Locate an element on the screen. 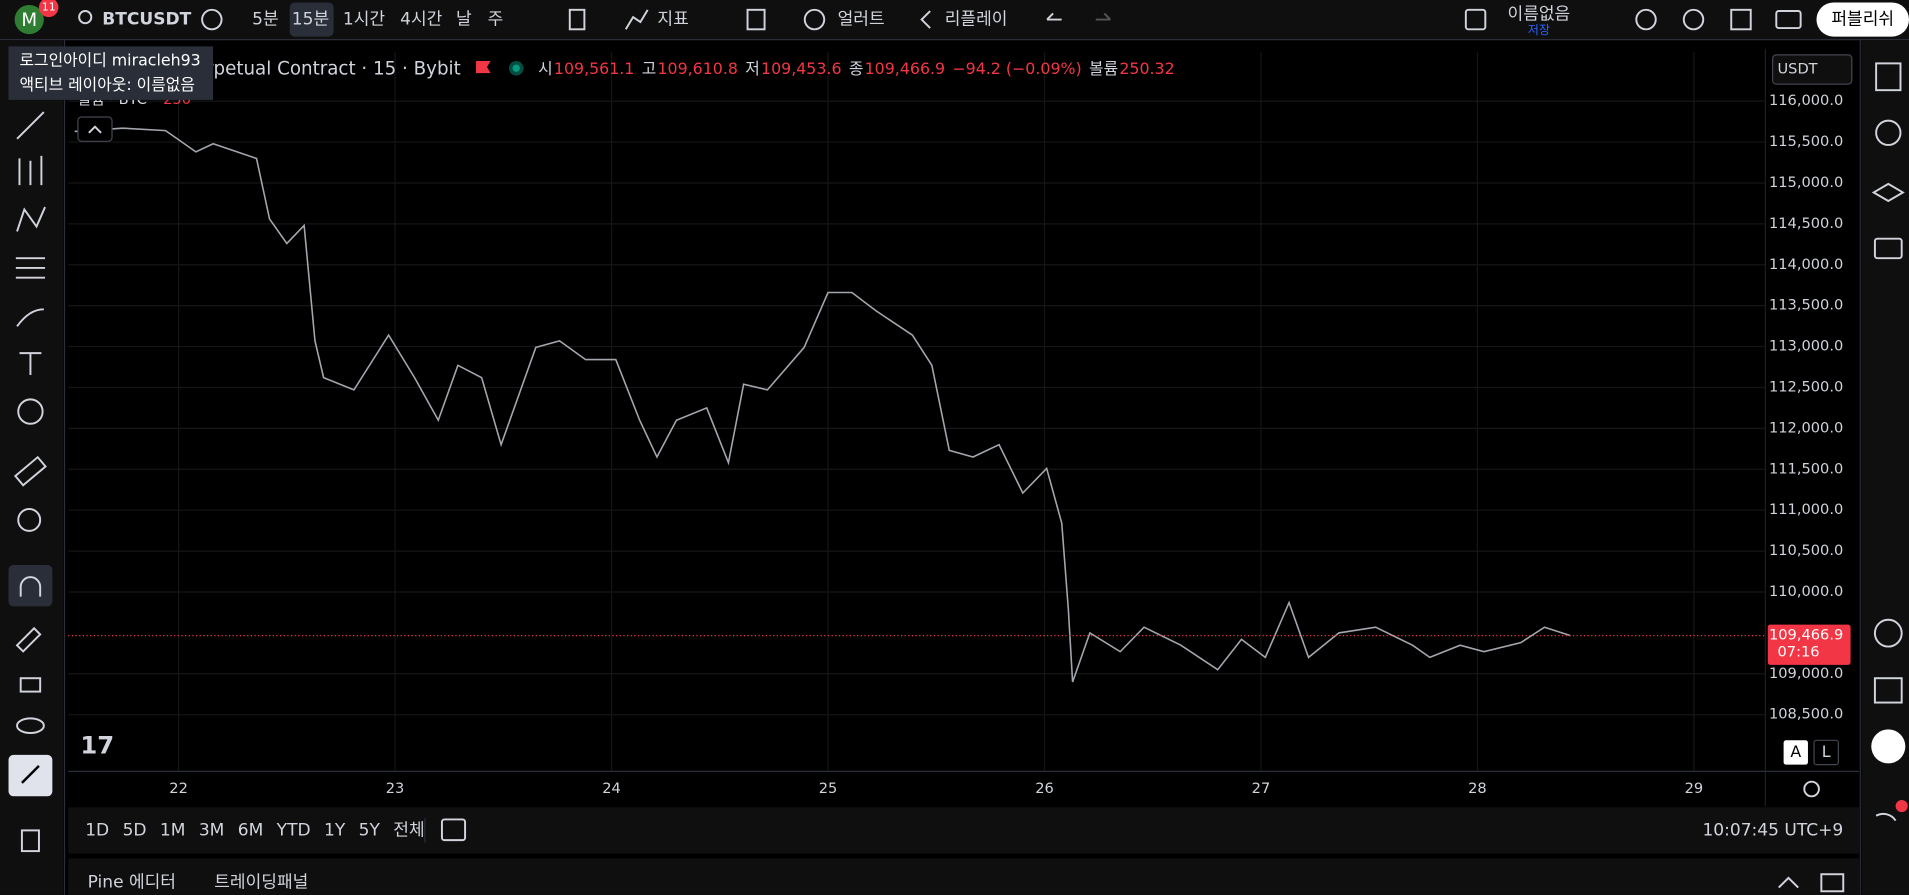  range-button: YTD is located at coordinates (293, 830).